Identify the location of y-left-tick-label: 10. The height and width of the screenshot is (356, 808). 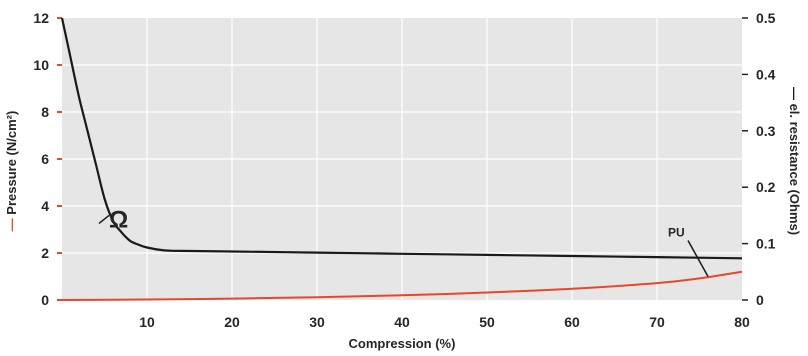
(41, 65).